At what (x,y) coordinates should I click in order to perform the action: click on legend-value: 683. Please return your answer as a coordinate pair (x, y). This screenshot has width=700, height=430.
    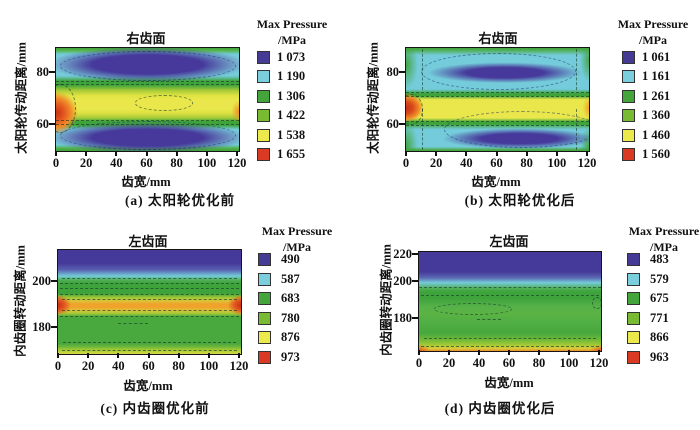
    Looking at the image, I should click on (290, 298).